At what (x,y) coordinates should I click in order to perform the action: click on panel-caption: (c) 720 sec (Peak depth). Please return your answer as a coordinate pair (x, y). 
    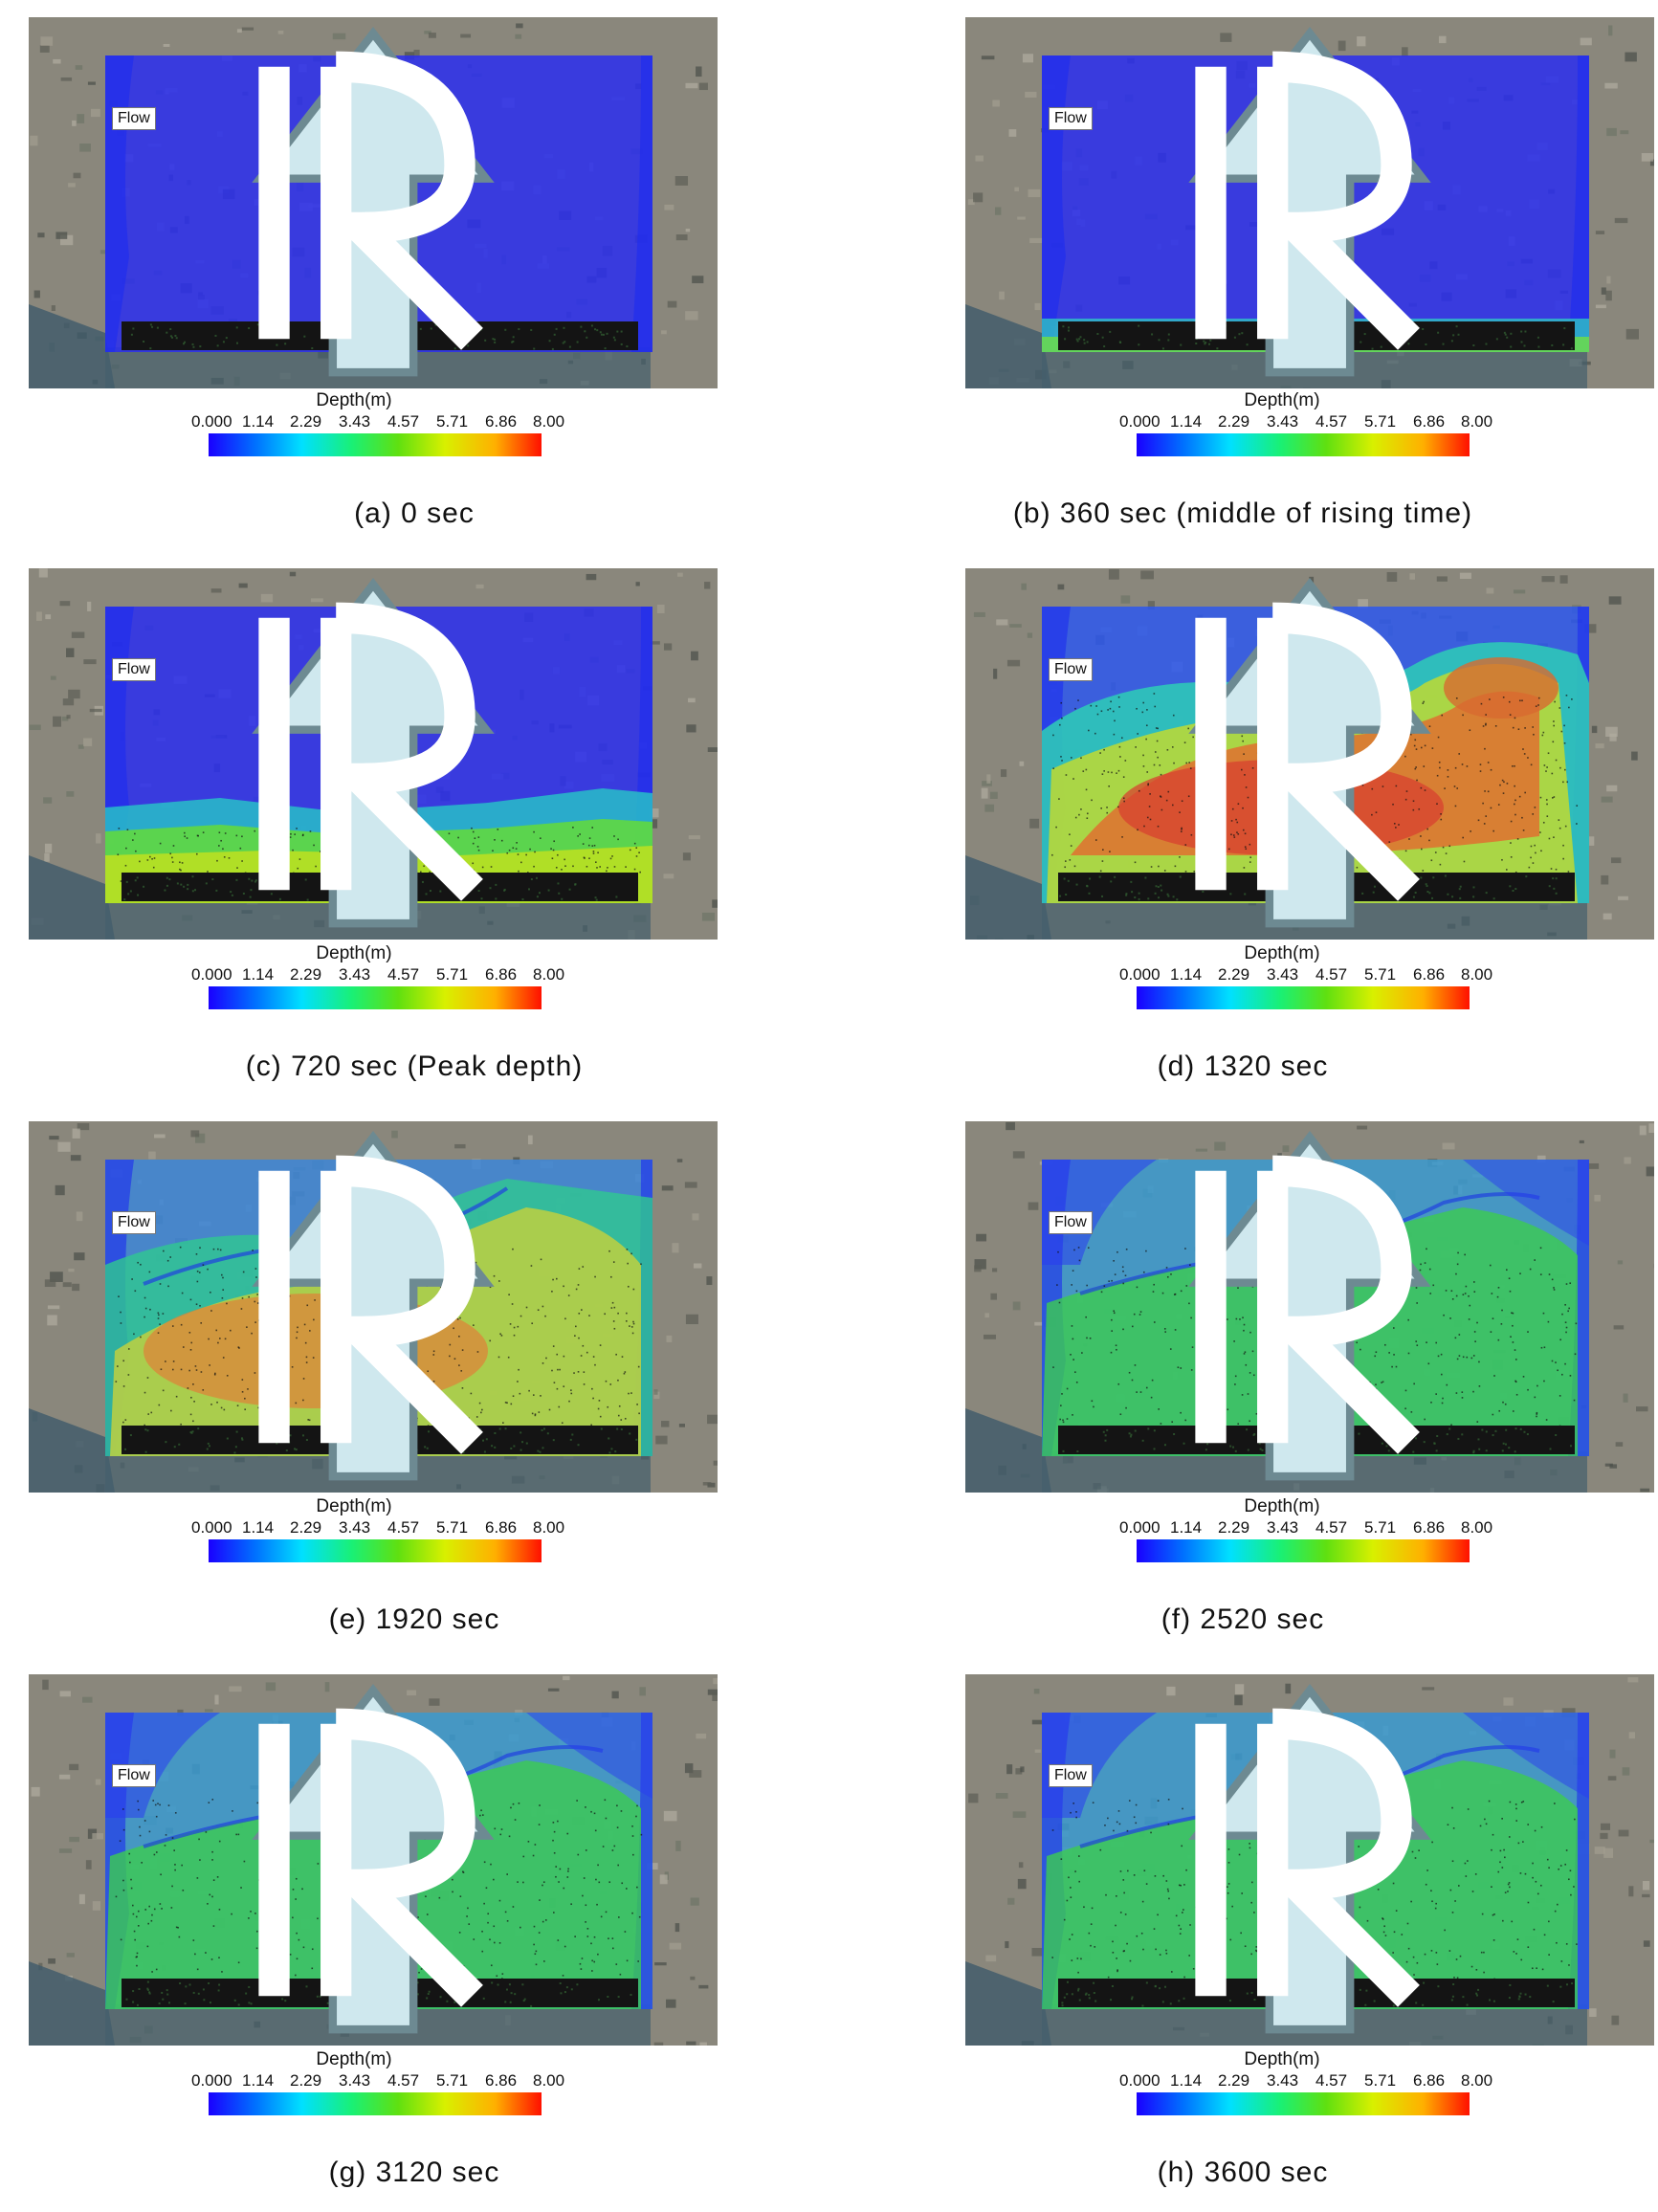
    Looking at the image, I should click on (414, 1067).